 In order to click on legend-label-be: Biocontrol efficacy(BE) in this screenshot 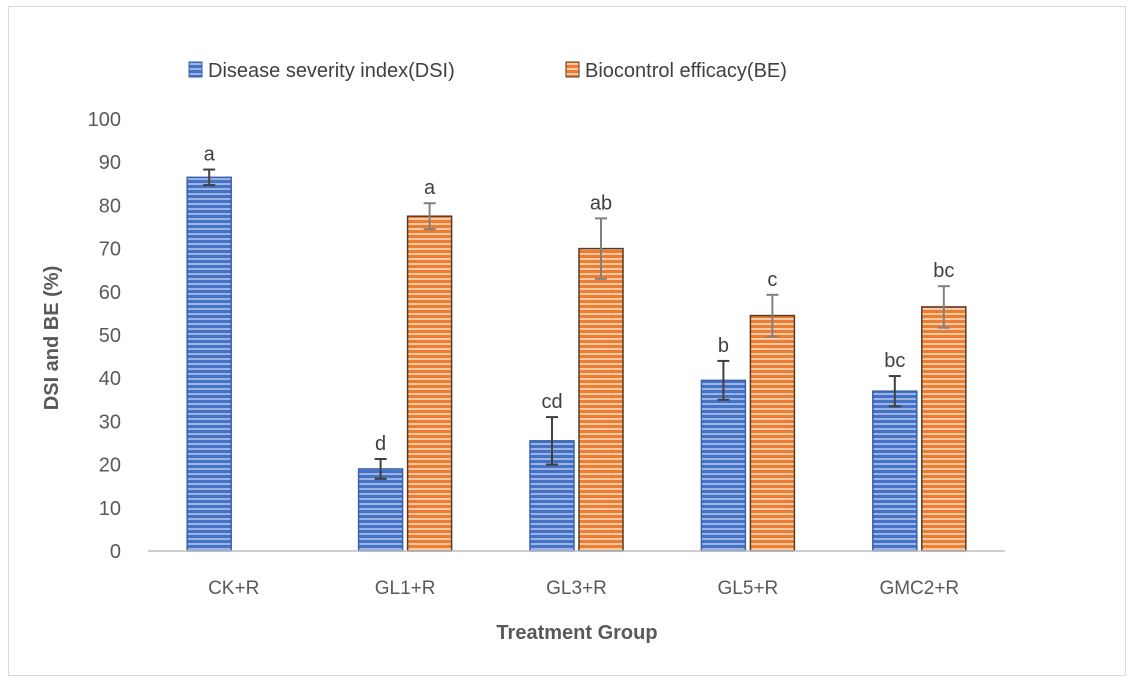, I will do `click(686, 71)`.